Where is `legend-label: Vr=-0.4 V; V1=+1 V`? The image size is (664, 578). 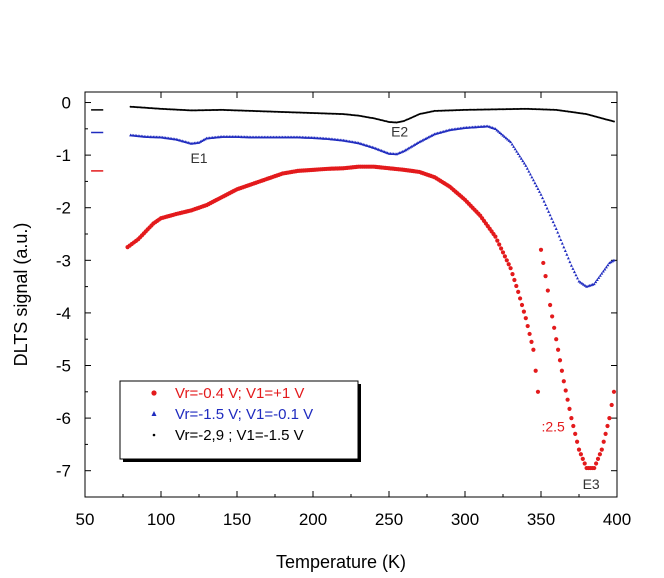
legend-label: Vr=-0.4 V; V1=+1 V is located at coordinates (239, 393).